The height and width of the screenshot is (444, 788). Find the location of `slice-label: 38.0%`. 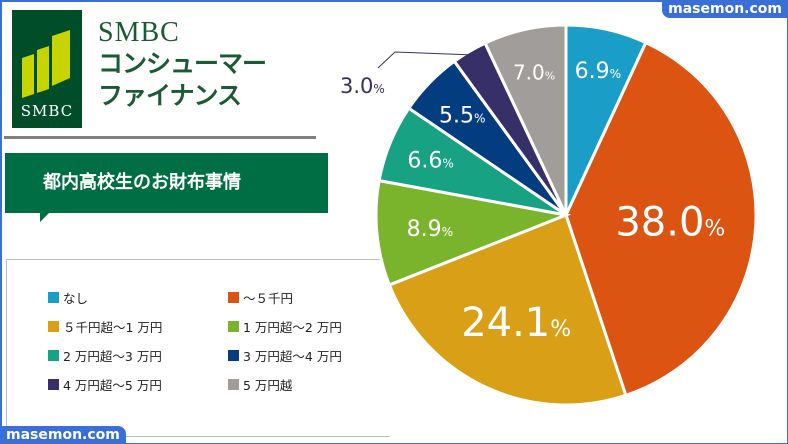

slice-label: 38.0% is located at coordinates (670, 222).